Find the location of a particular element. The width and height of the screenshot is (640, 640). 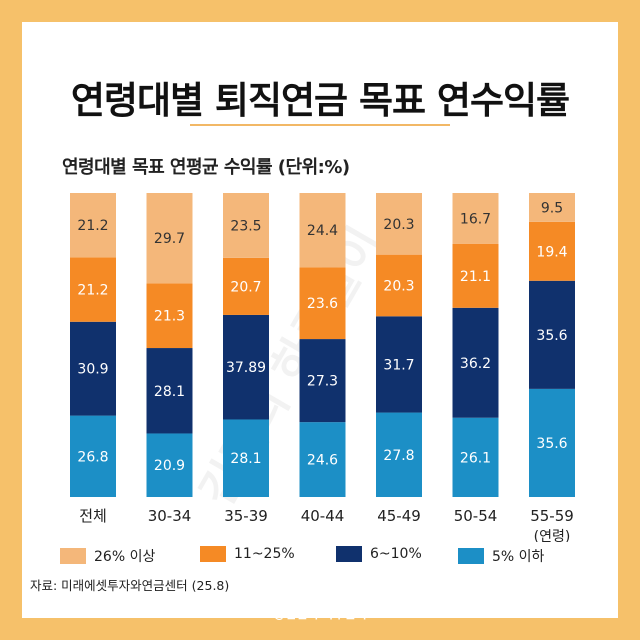

data-label: 31.7 is located at coordinates (398, 365).